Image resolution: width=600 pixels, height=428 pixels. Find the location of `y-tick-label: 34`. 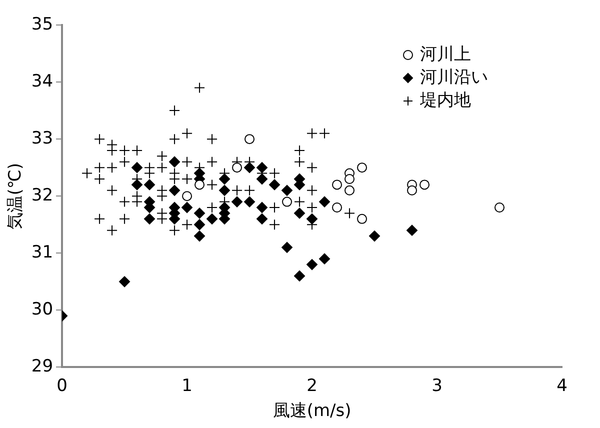

y-tick-label: 34 is located at coordinates (42, 81).